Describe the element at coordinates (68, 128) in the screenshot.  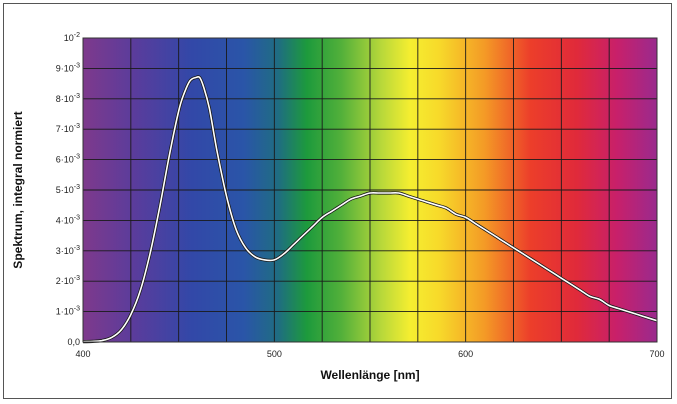
I see `y-tick-label: 7·10⁻³` at that location.